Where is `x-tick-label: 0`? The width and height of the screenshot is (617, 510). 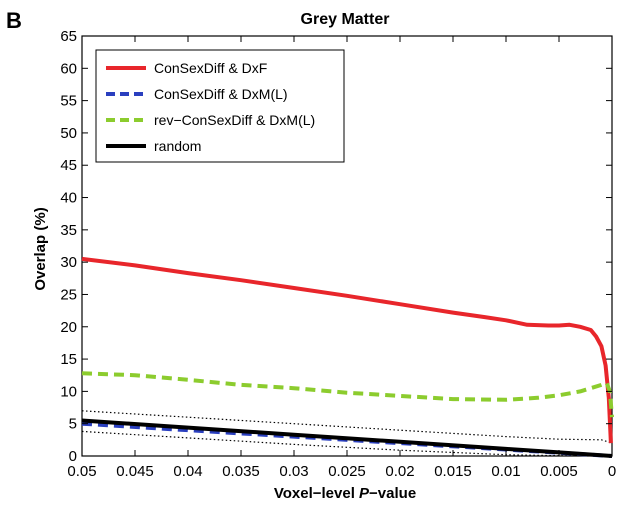 x-tick-label: 0 is located at coordinates (612, 471).